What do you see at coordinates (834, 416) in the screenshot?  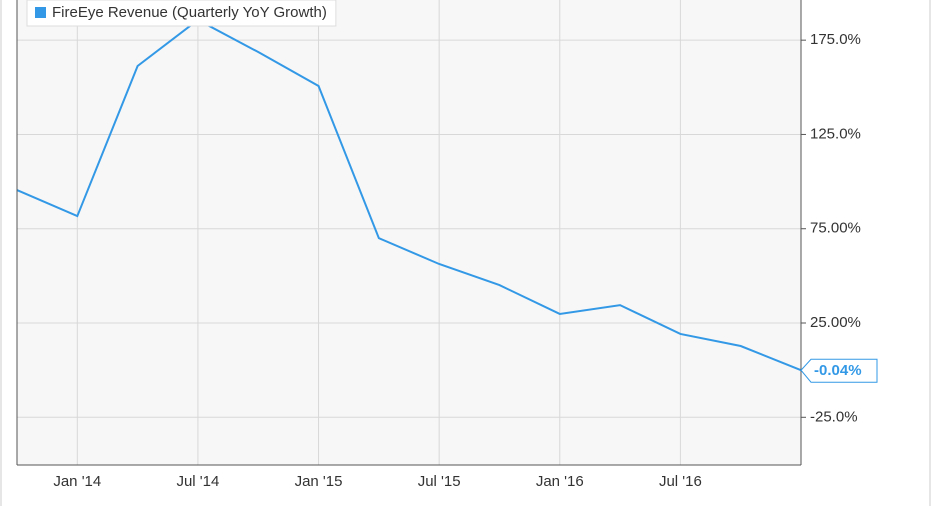 I see `y-tick-label: -25.0%` at bounding box center [834, 416].